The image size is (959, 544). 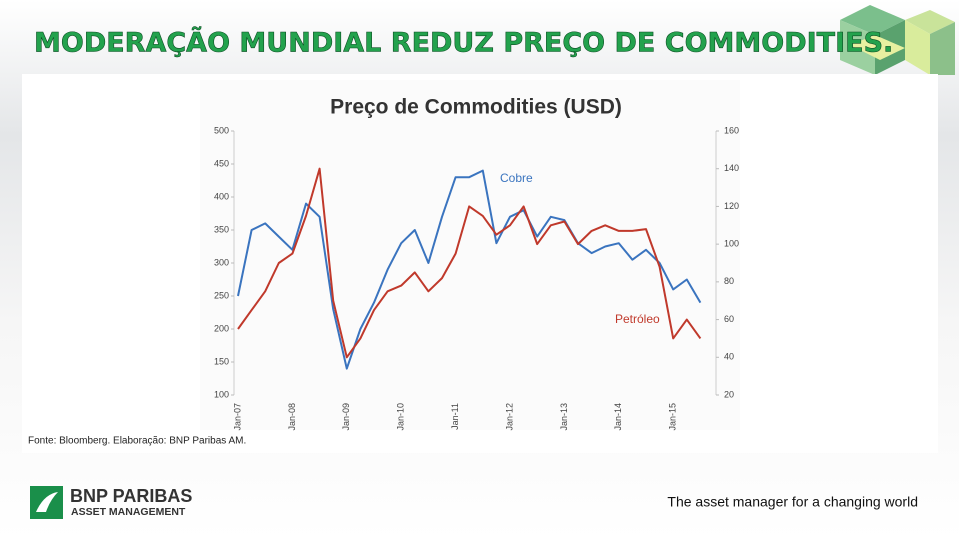 I want to click on chart-title: Preço de Commodities (USD), so click(x=476, y=107).